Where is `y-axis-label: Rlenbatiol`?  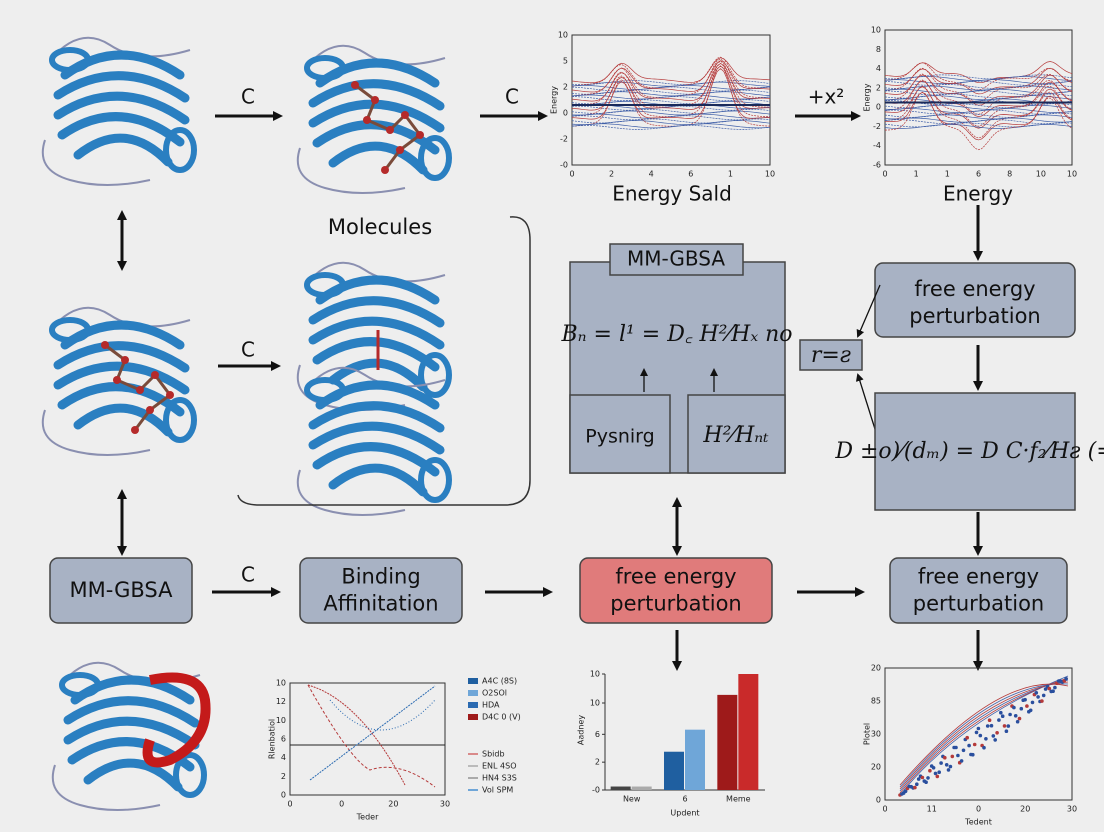 y-axis-label: Rlenbatiol is located at coordinates (272, 739).